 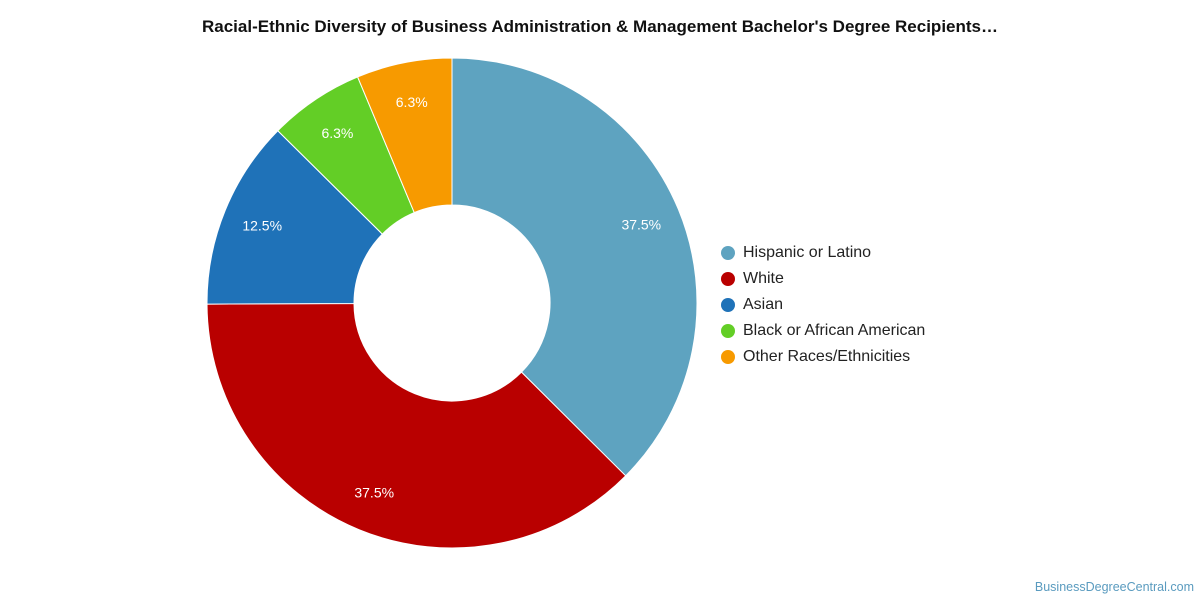 I want to click on legend-item: Other Races/Ethnicities, so click(x=823, y=357).